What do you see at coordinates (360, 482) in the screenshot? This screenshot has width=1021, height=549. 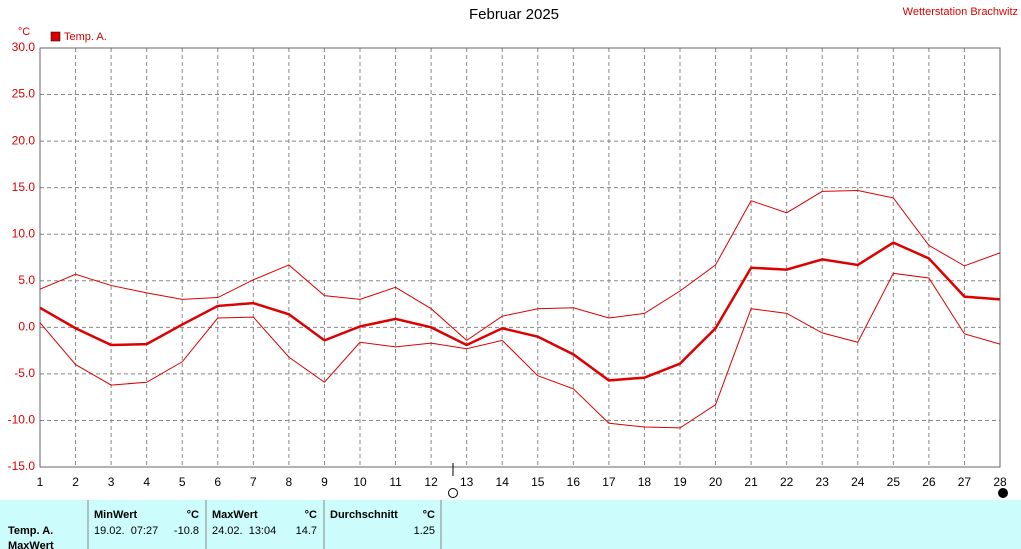 I see `x-tick-label: 10` at bounding box center [360, 482].